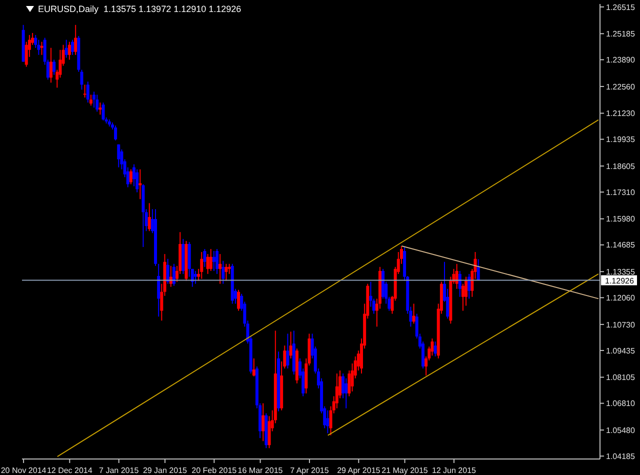  What do you see at coordinates (621, 34) in the screenshot?
I see `y-tick-label: 1.25185` at bounding box center [621, 34].